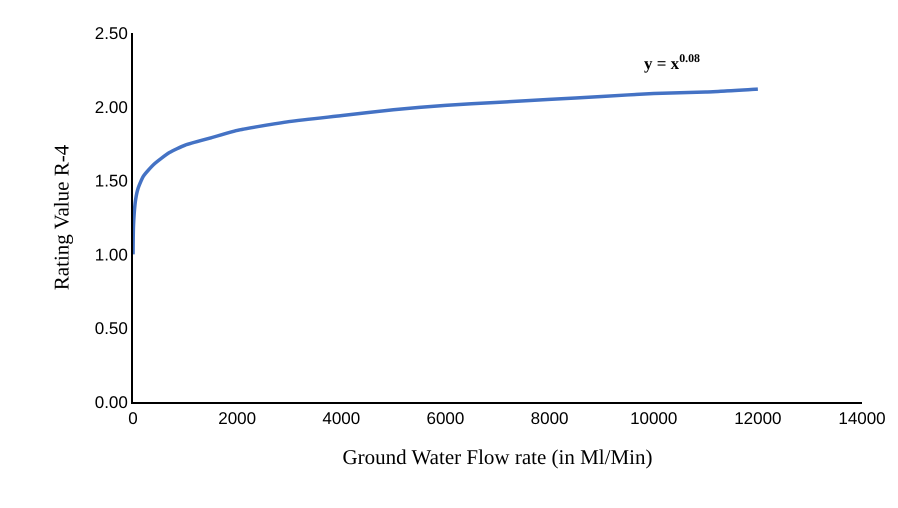  What do you see at coordinates (497, 456) in the screenshot?
I see `x-axis-title: Ground Water Flow rate (in Ml/Min)` at bounding box center [497, 456].